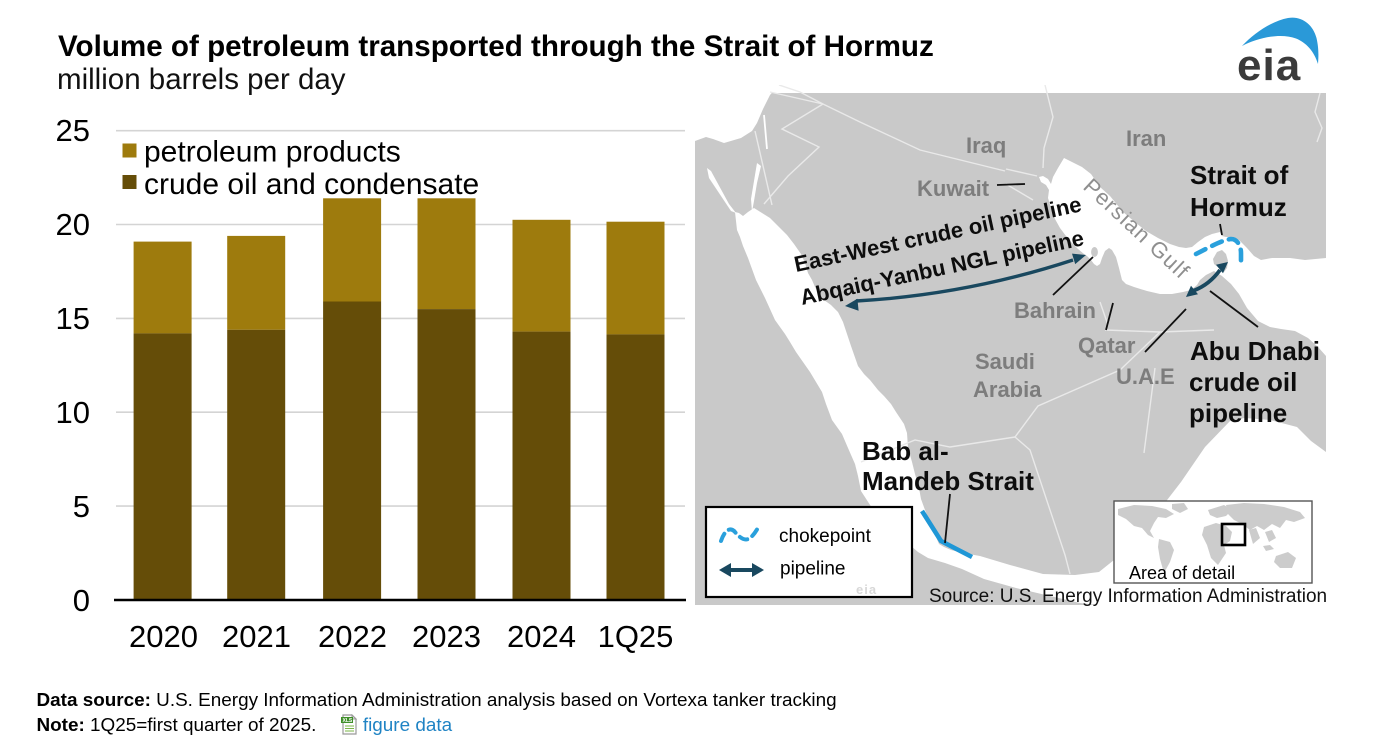  I want to click on svg-text: Arabia, so click(1007, 389).